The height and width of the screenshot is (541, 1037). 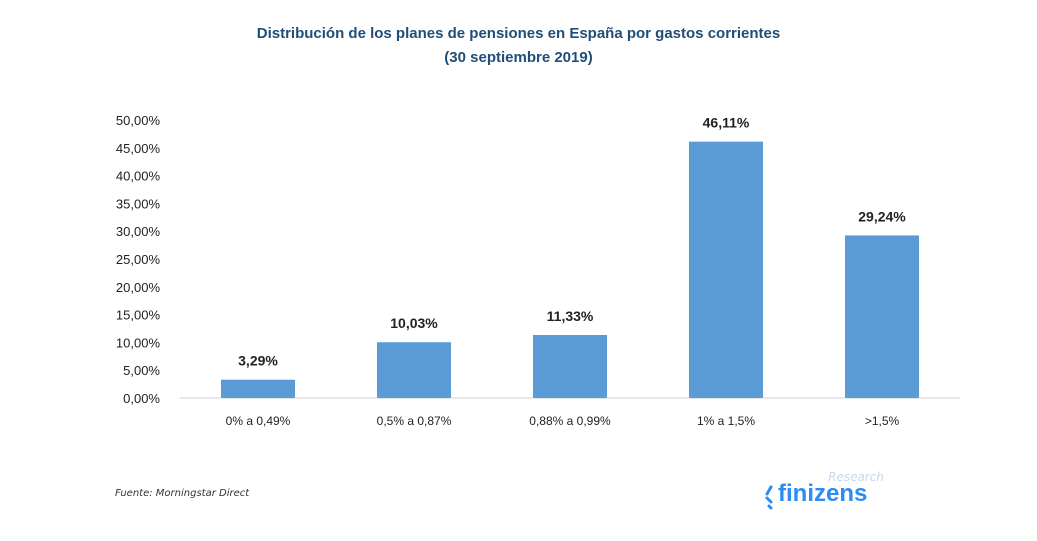 I want to click on y-tick-label: 25,00%, so click(x=138, y=259).